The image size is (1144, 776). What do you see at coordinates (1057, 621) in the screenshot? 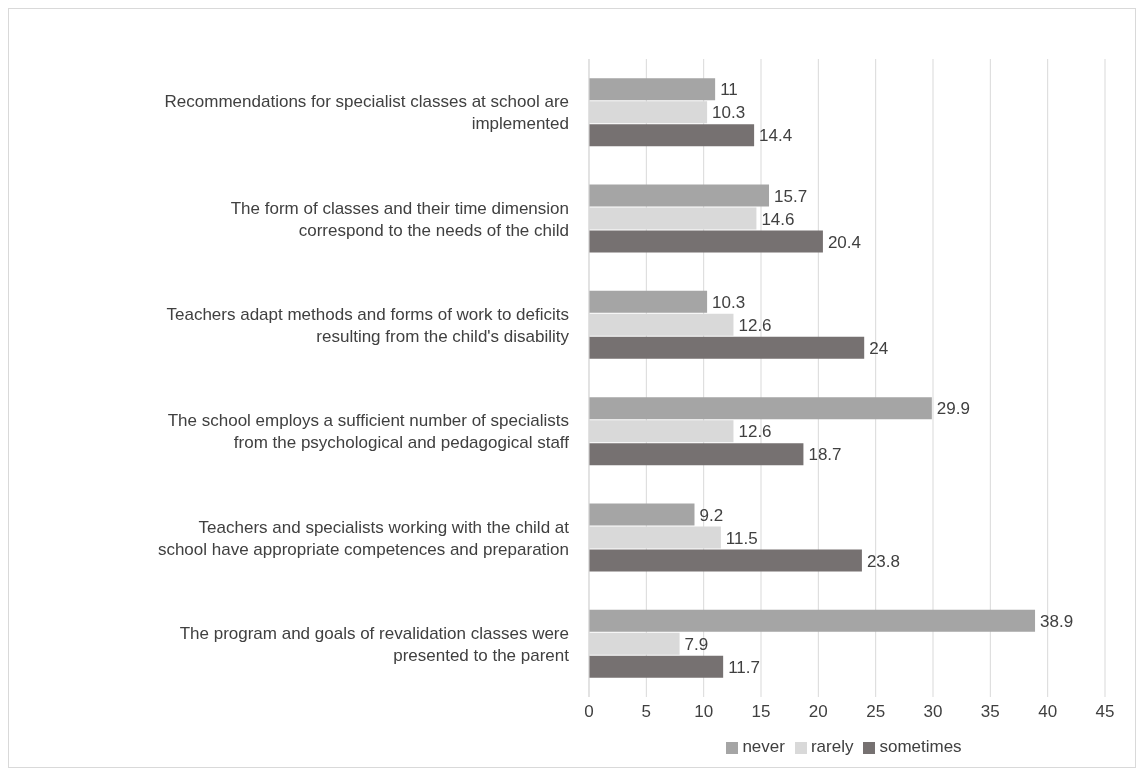
I see `data-label: 38.9` at bounding box center [1057, 621].